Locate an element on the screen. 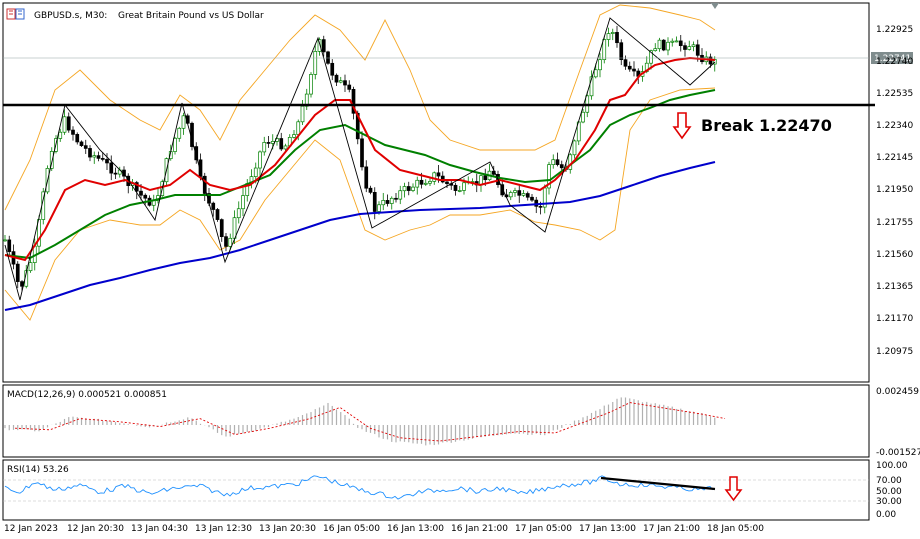 The height and width of the screenshot is (539, 920). macd-histogram is located at coordinates (360, 421).